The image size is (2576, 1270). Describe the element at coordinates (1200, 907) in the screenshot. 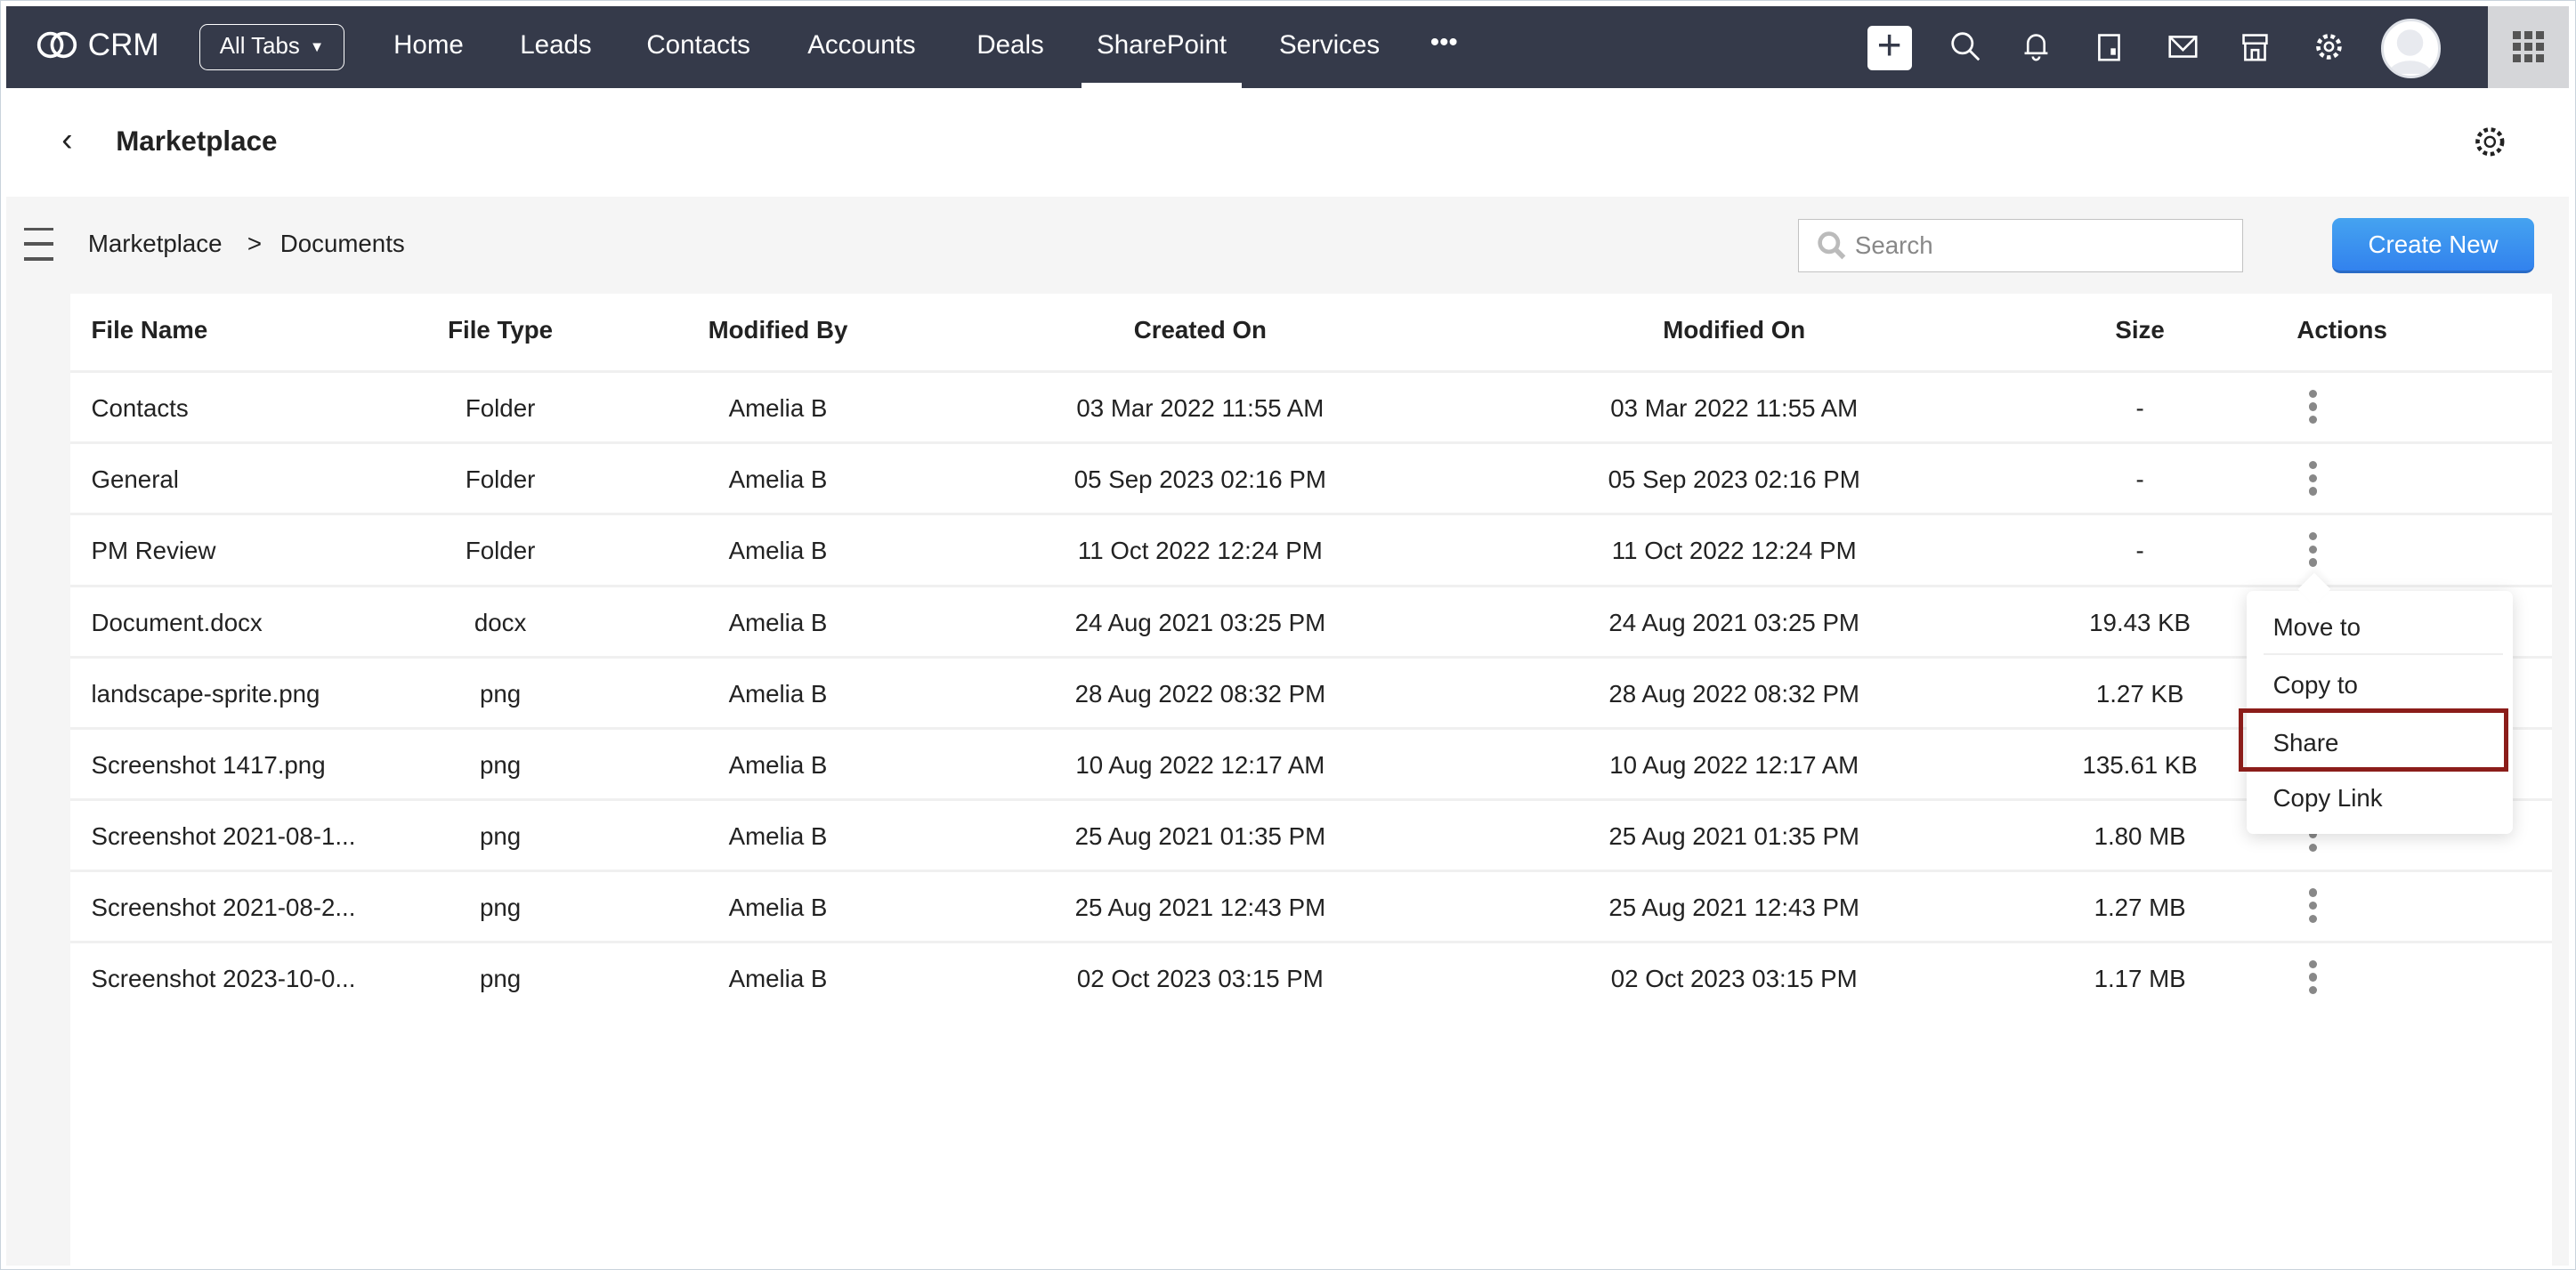

I see `cell-created-on: 25 Aug 2021 12:43 PM` at that location.